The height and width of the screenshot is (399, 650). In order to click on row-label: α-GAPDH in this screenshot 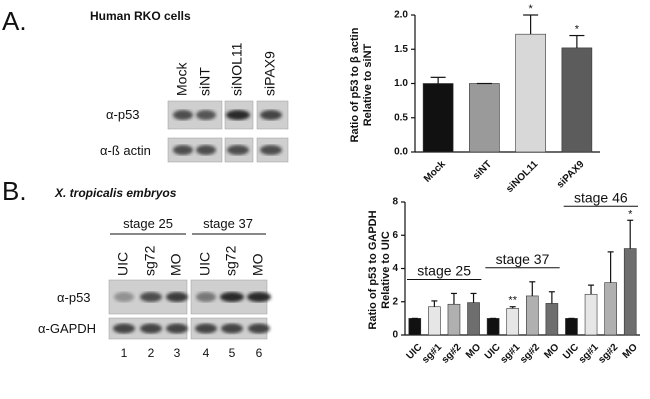, I will do `click(67, 328)`.